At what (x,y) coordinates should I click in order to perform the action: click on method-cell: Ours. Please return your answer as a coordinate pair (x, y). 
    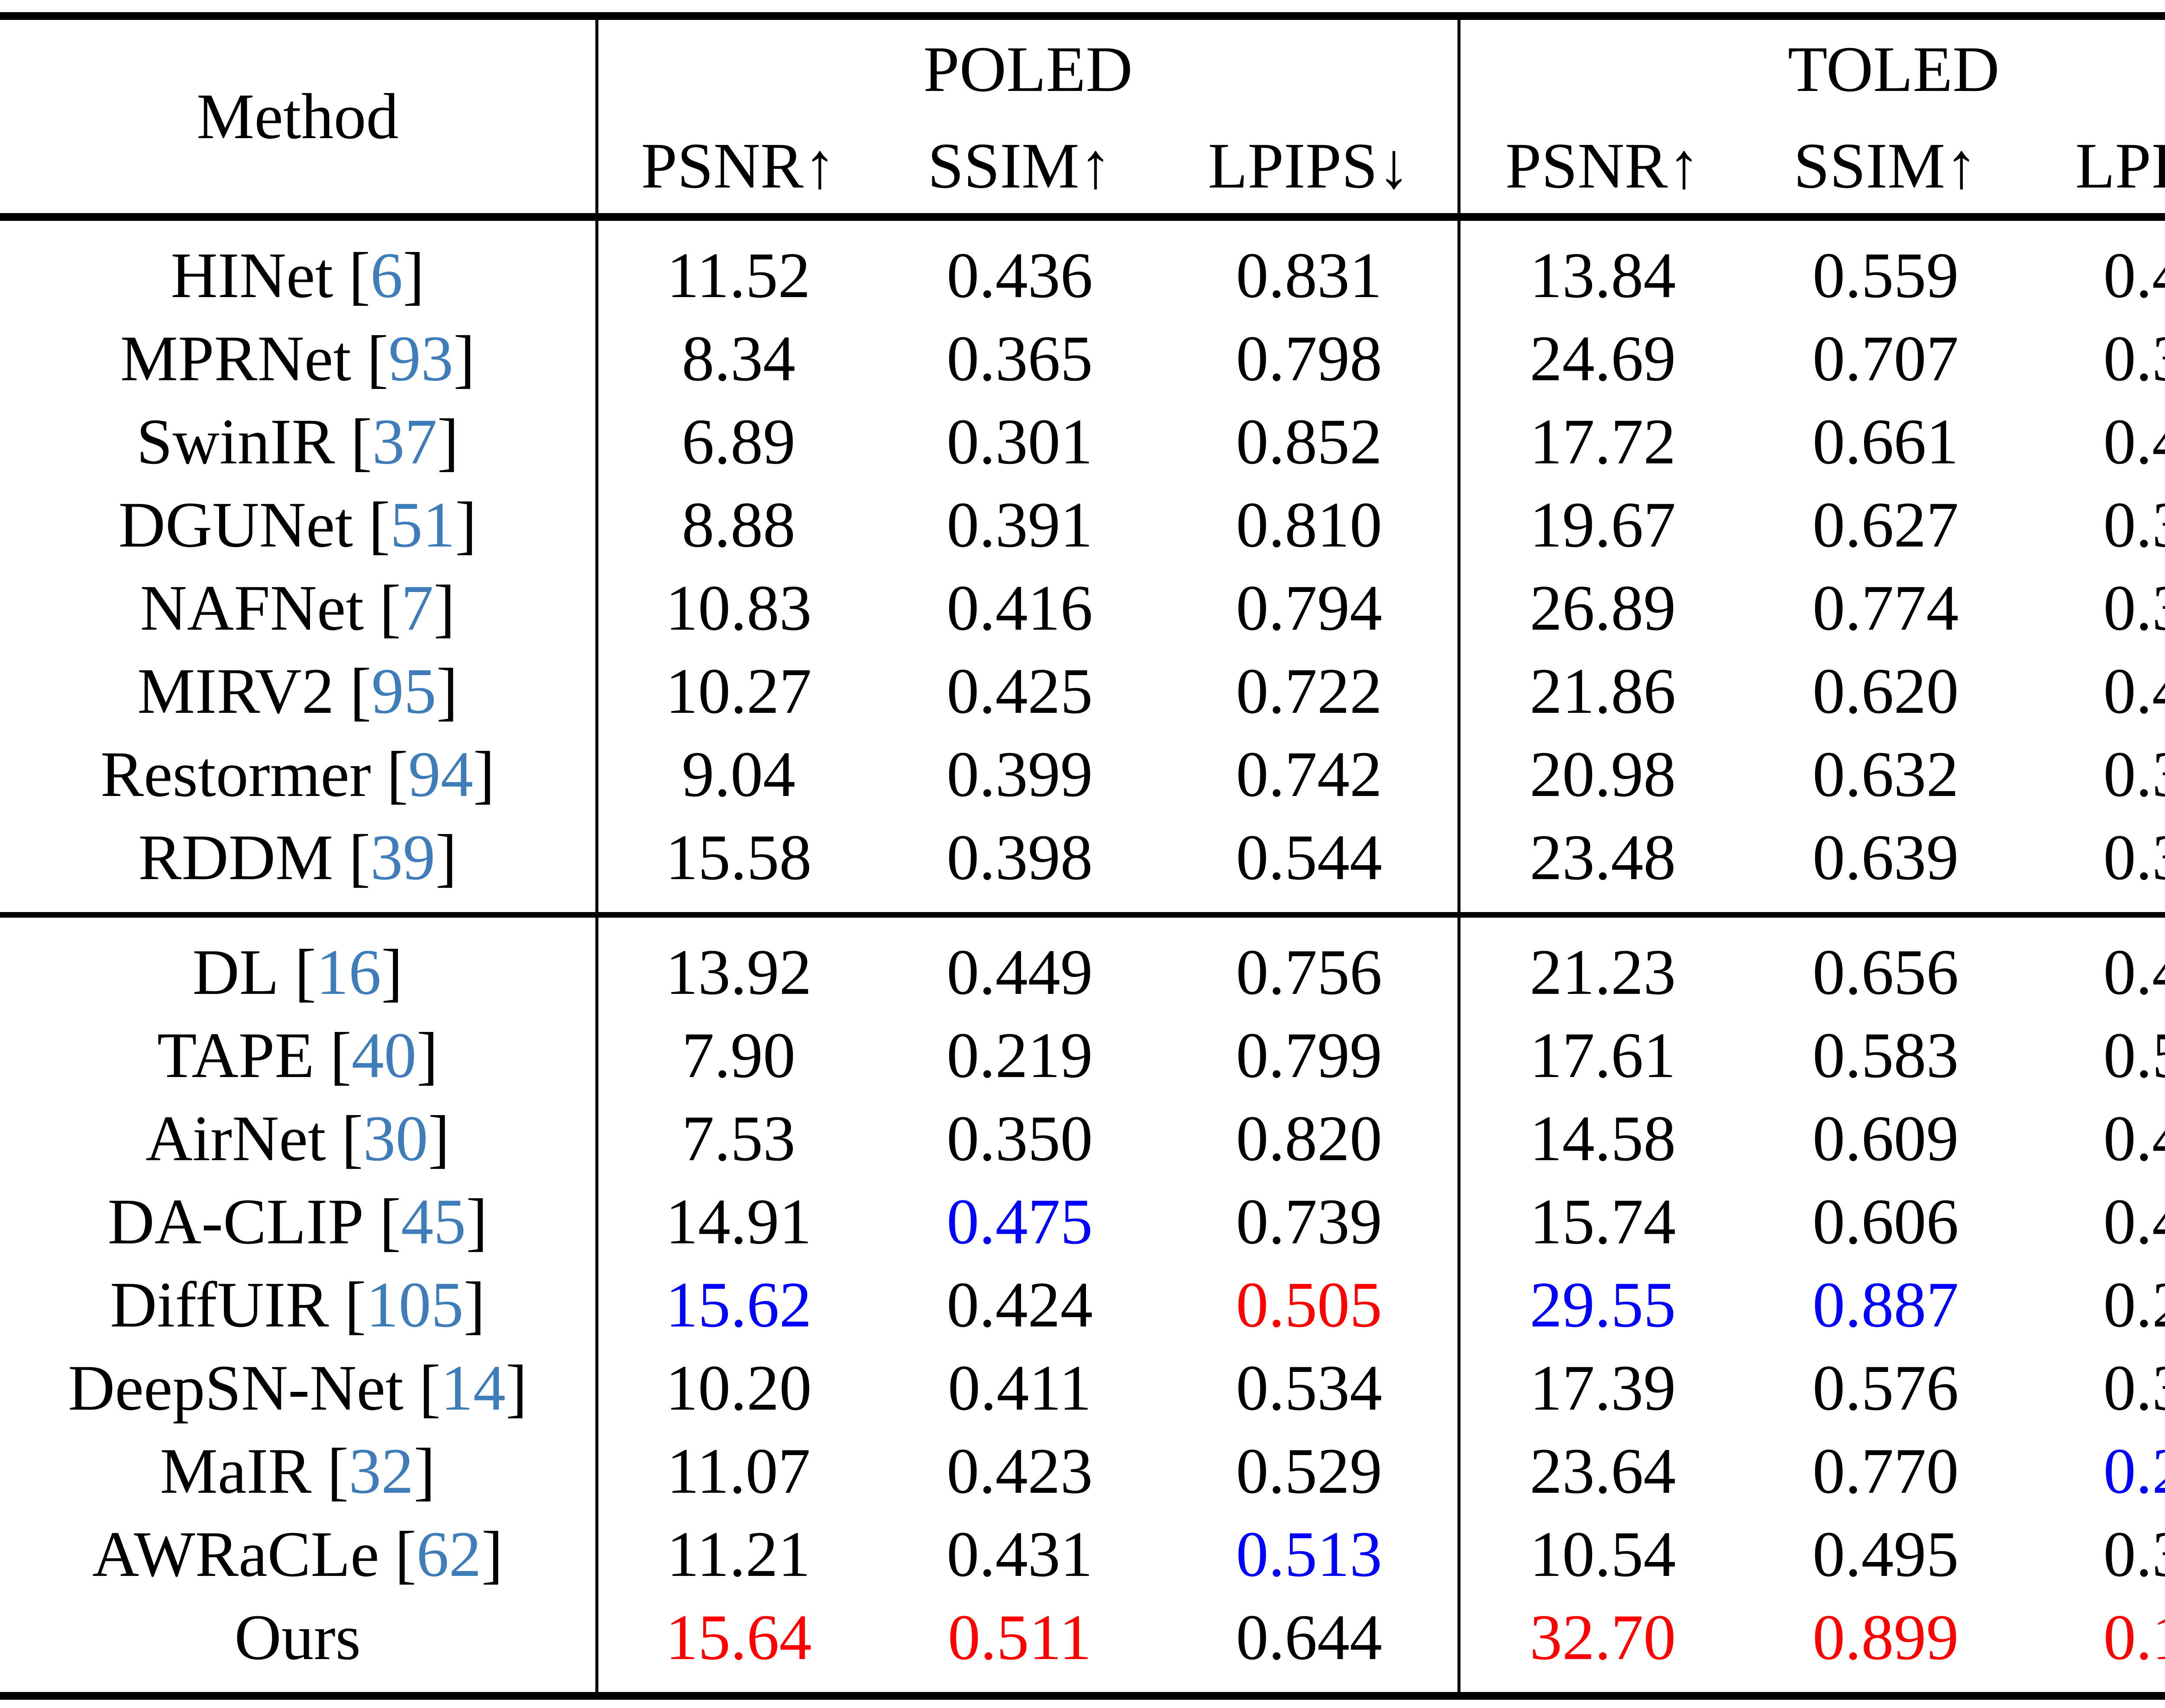
    Looking at the image, I should click on (298, 1646).